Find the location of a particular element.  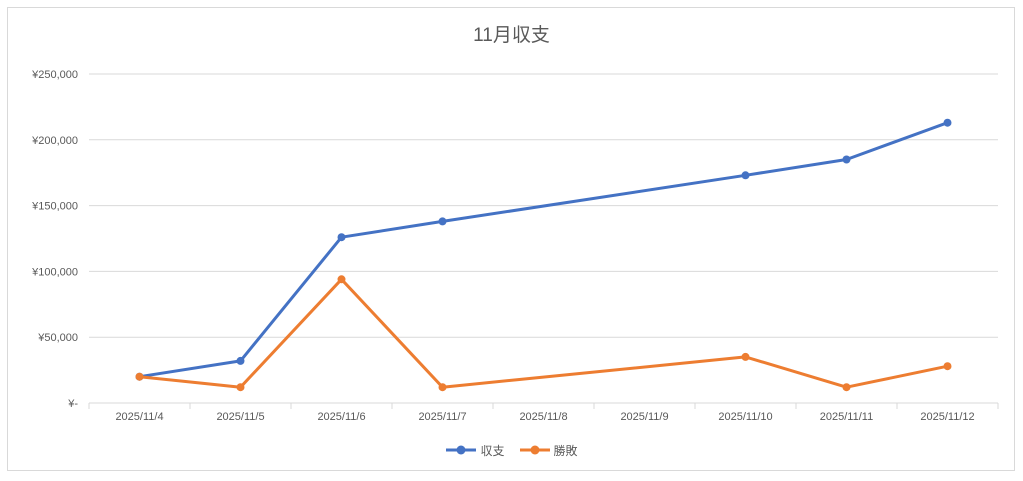

x-axis-label: 2025/11/8 is located at coordinates (543, 417).